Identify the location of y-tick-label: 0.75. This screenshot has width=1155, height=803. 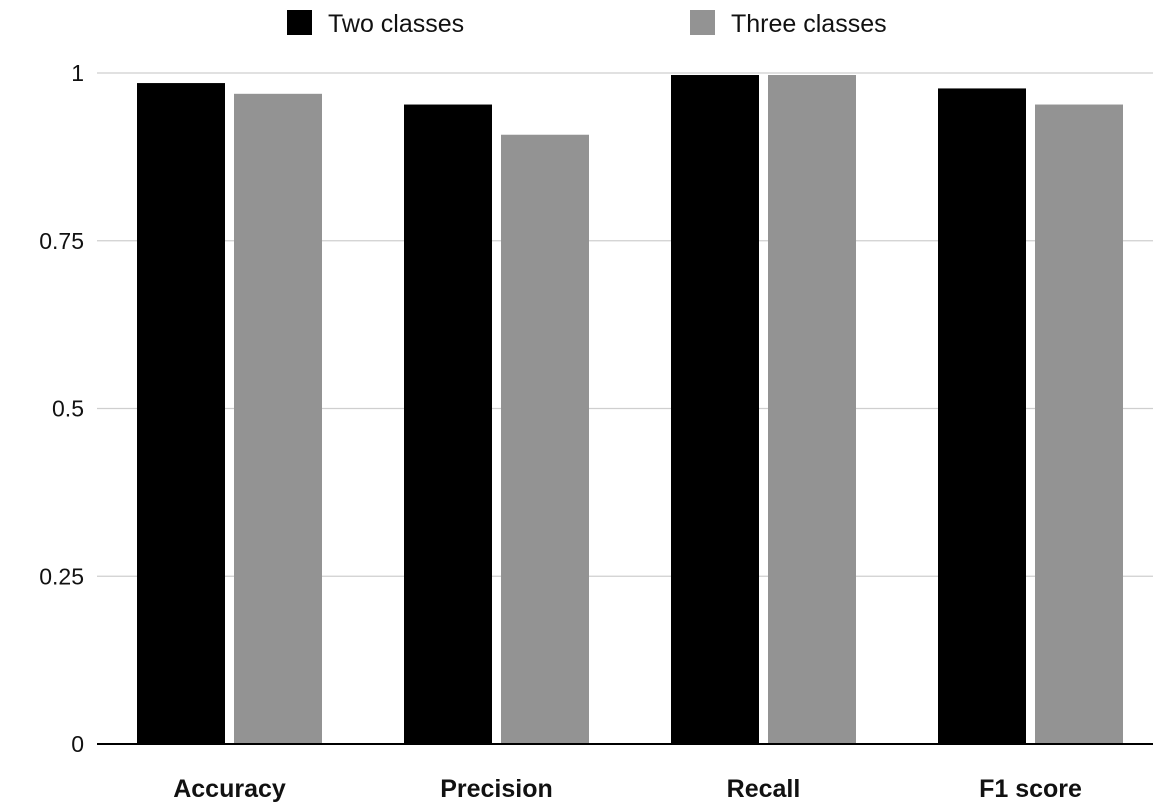
(61, 241).